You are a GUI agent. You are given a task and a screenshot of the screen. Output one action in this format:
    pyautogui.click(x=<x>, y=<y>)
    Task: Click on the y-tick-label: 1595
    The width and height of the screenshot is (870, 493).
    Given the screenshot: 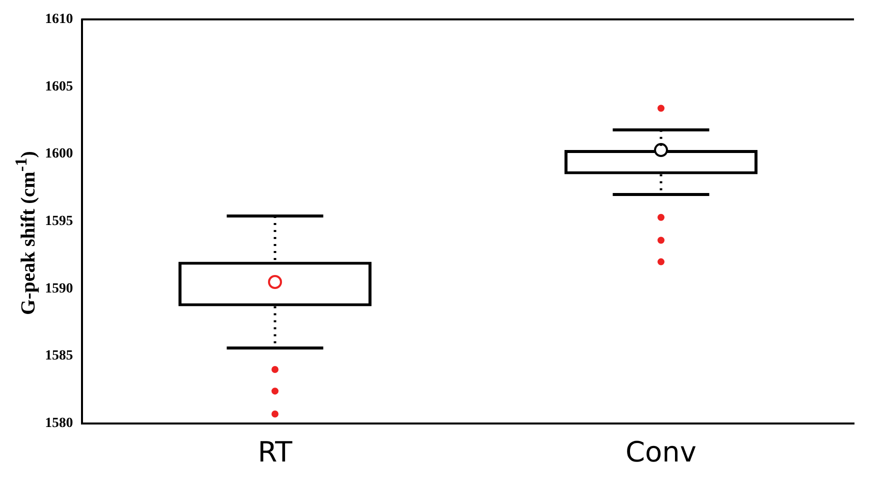 What is the action you would take?
    pyautogui.click(x=59, y=222)
    